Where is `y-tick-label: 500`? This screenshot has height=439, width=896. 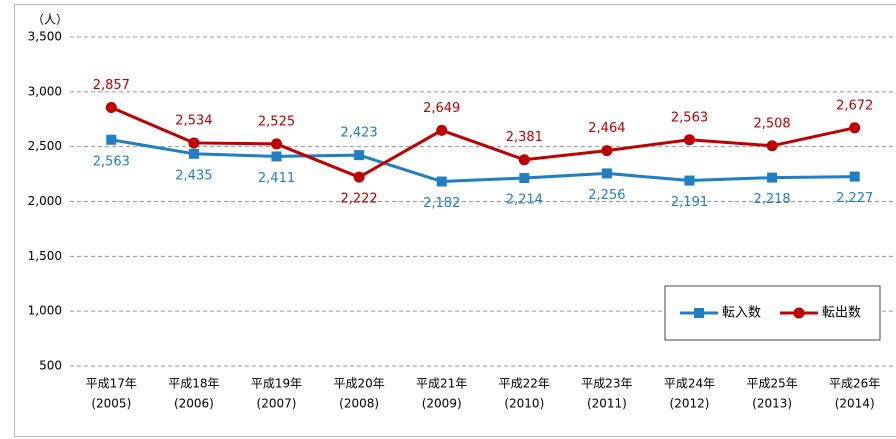
y-tick-label: 500 is located at coordinates (50, 366).